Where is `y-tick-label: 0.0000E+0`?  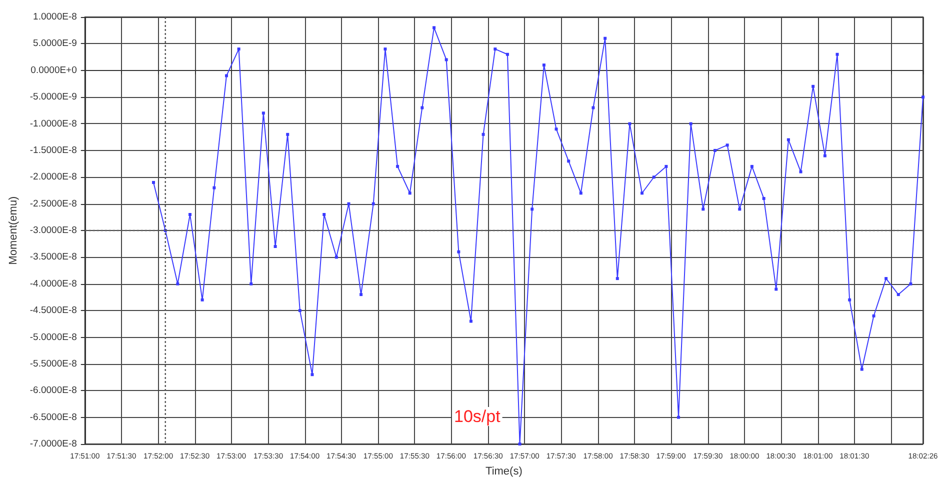
y-tick-label: 0.0000E+0 is located at coordinates (53, 70).